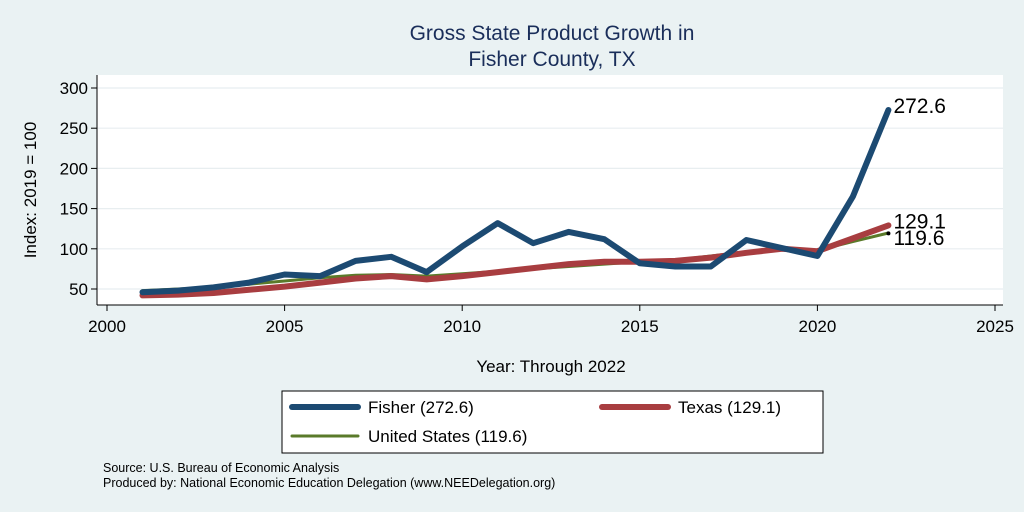  Describe the element at coordinates (74, 249) in the screenshot. I see `y-tick-label-100: 100` at that location.